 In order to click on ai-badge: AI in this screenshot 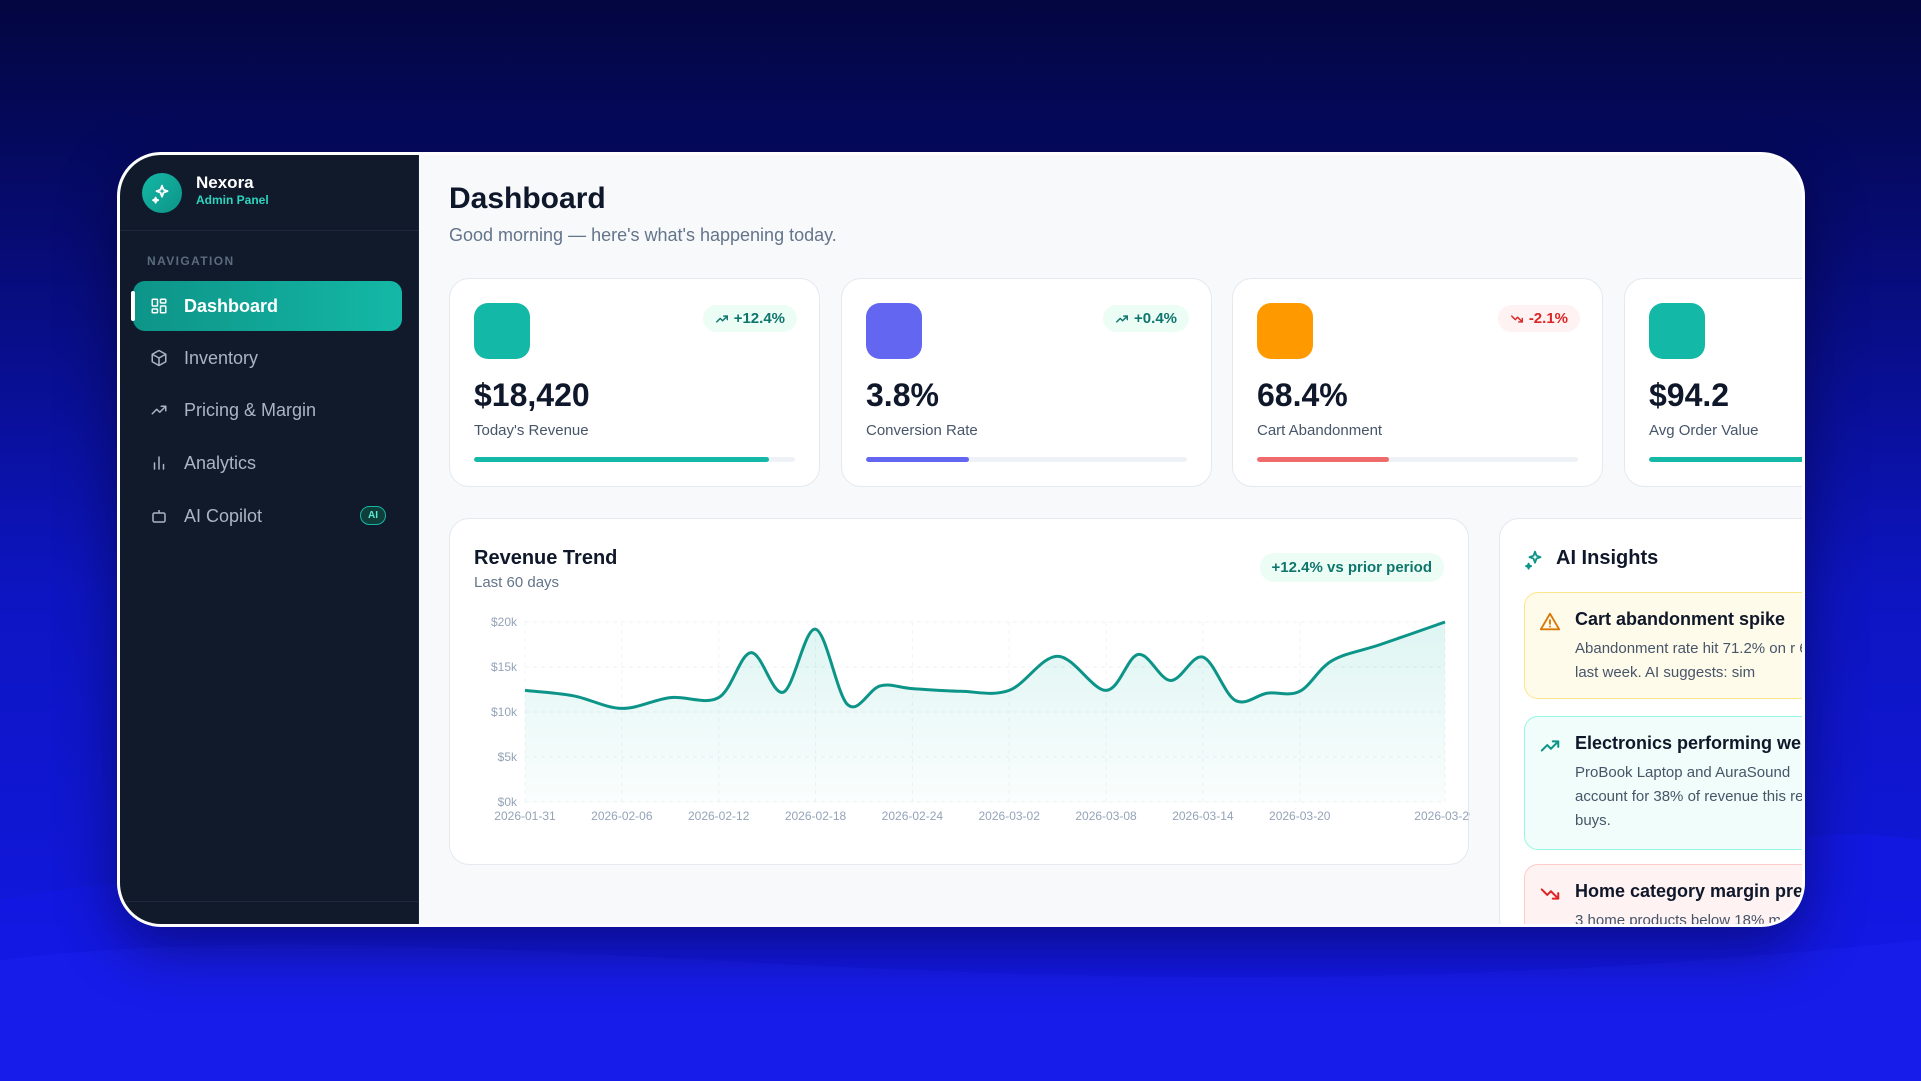, I will do `click(373, 515)`.